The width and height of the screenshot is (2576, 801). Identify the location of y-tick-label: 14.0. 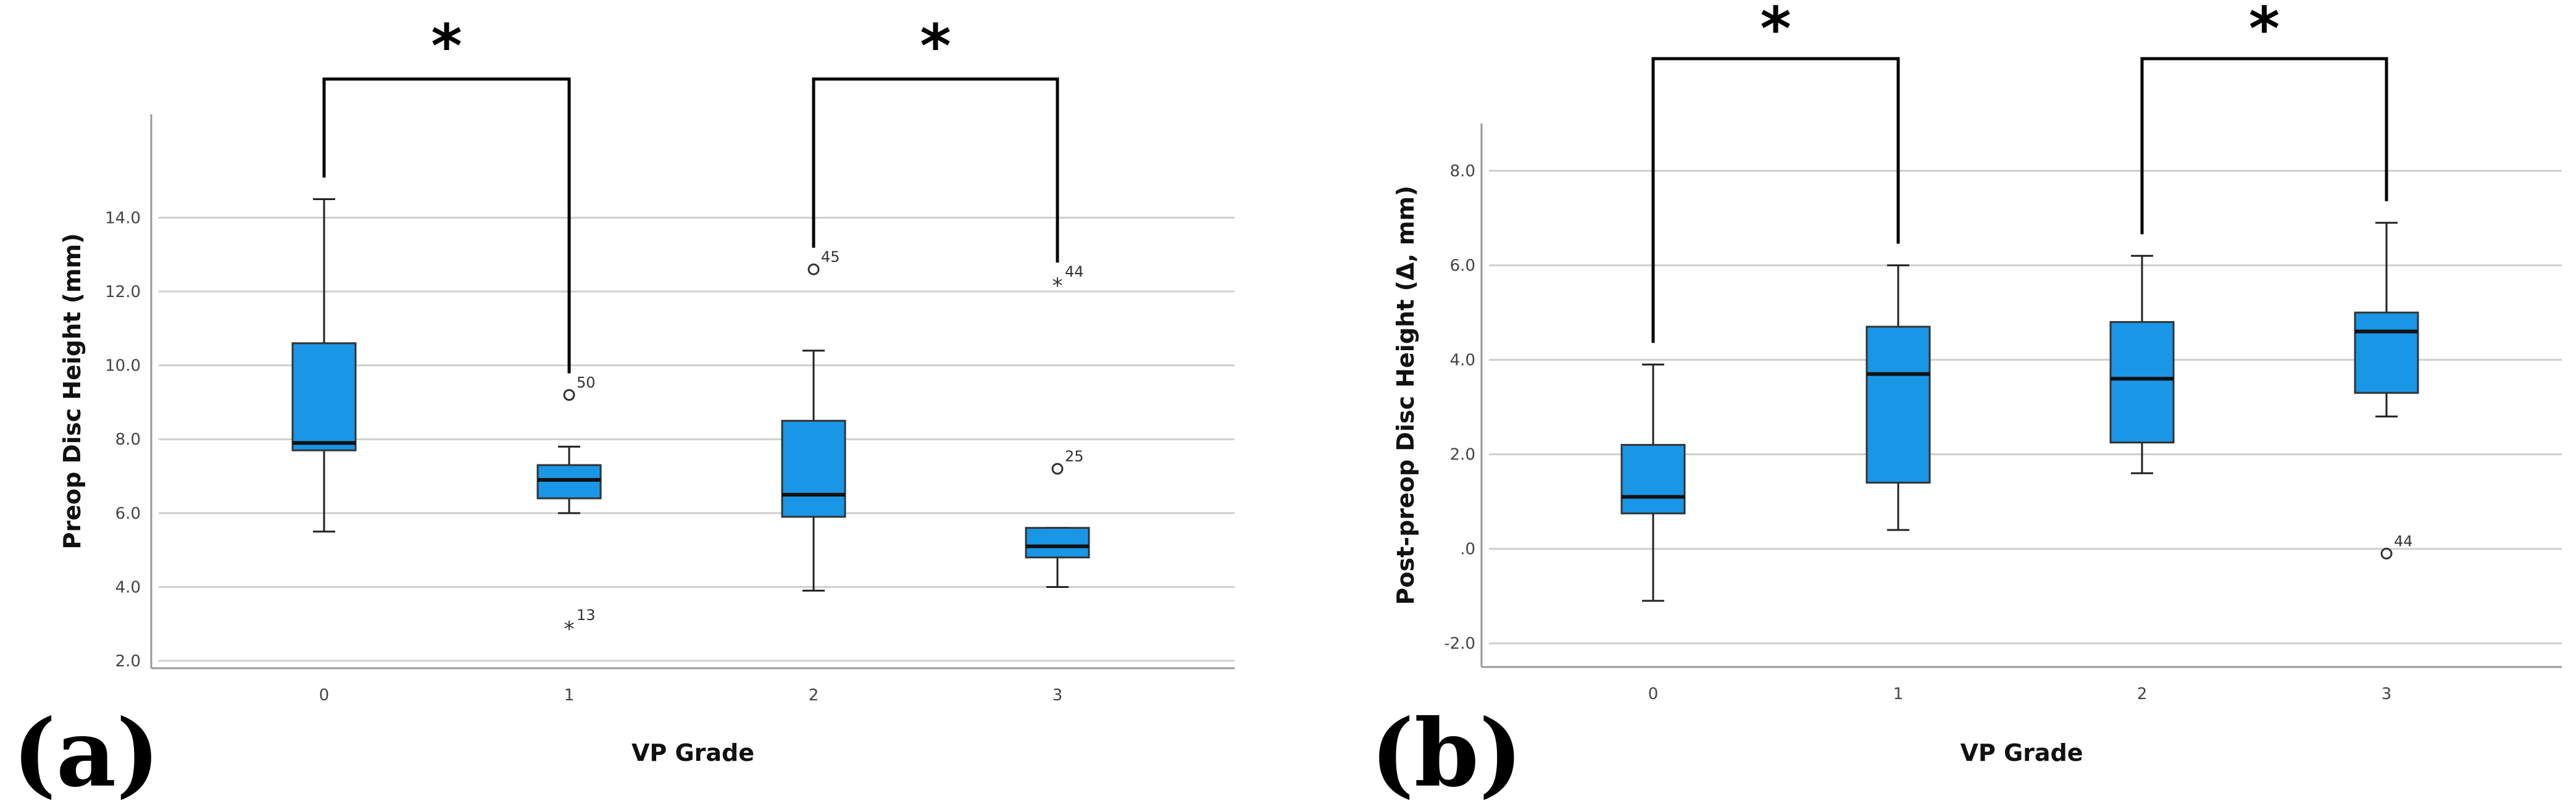
(123, 218).